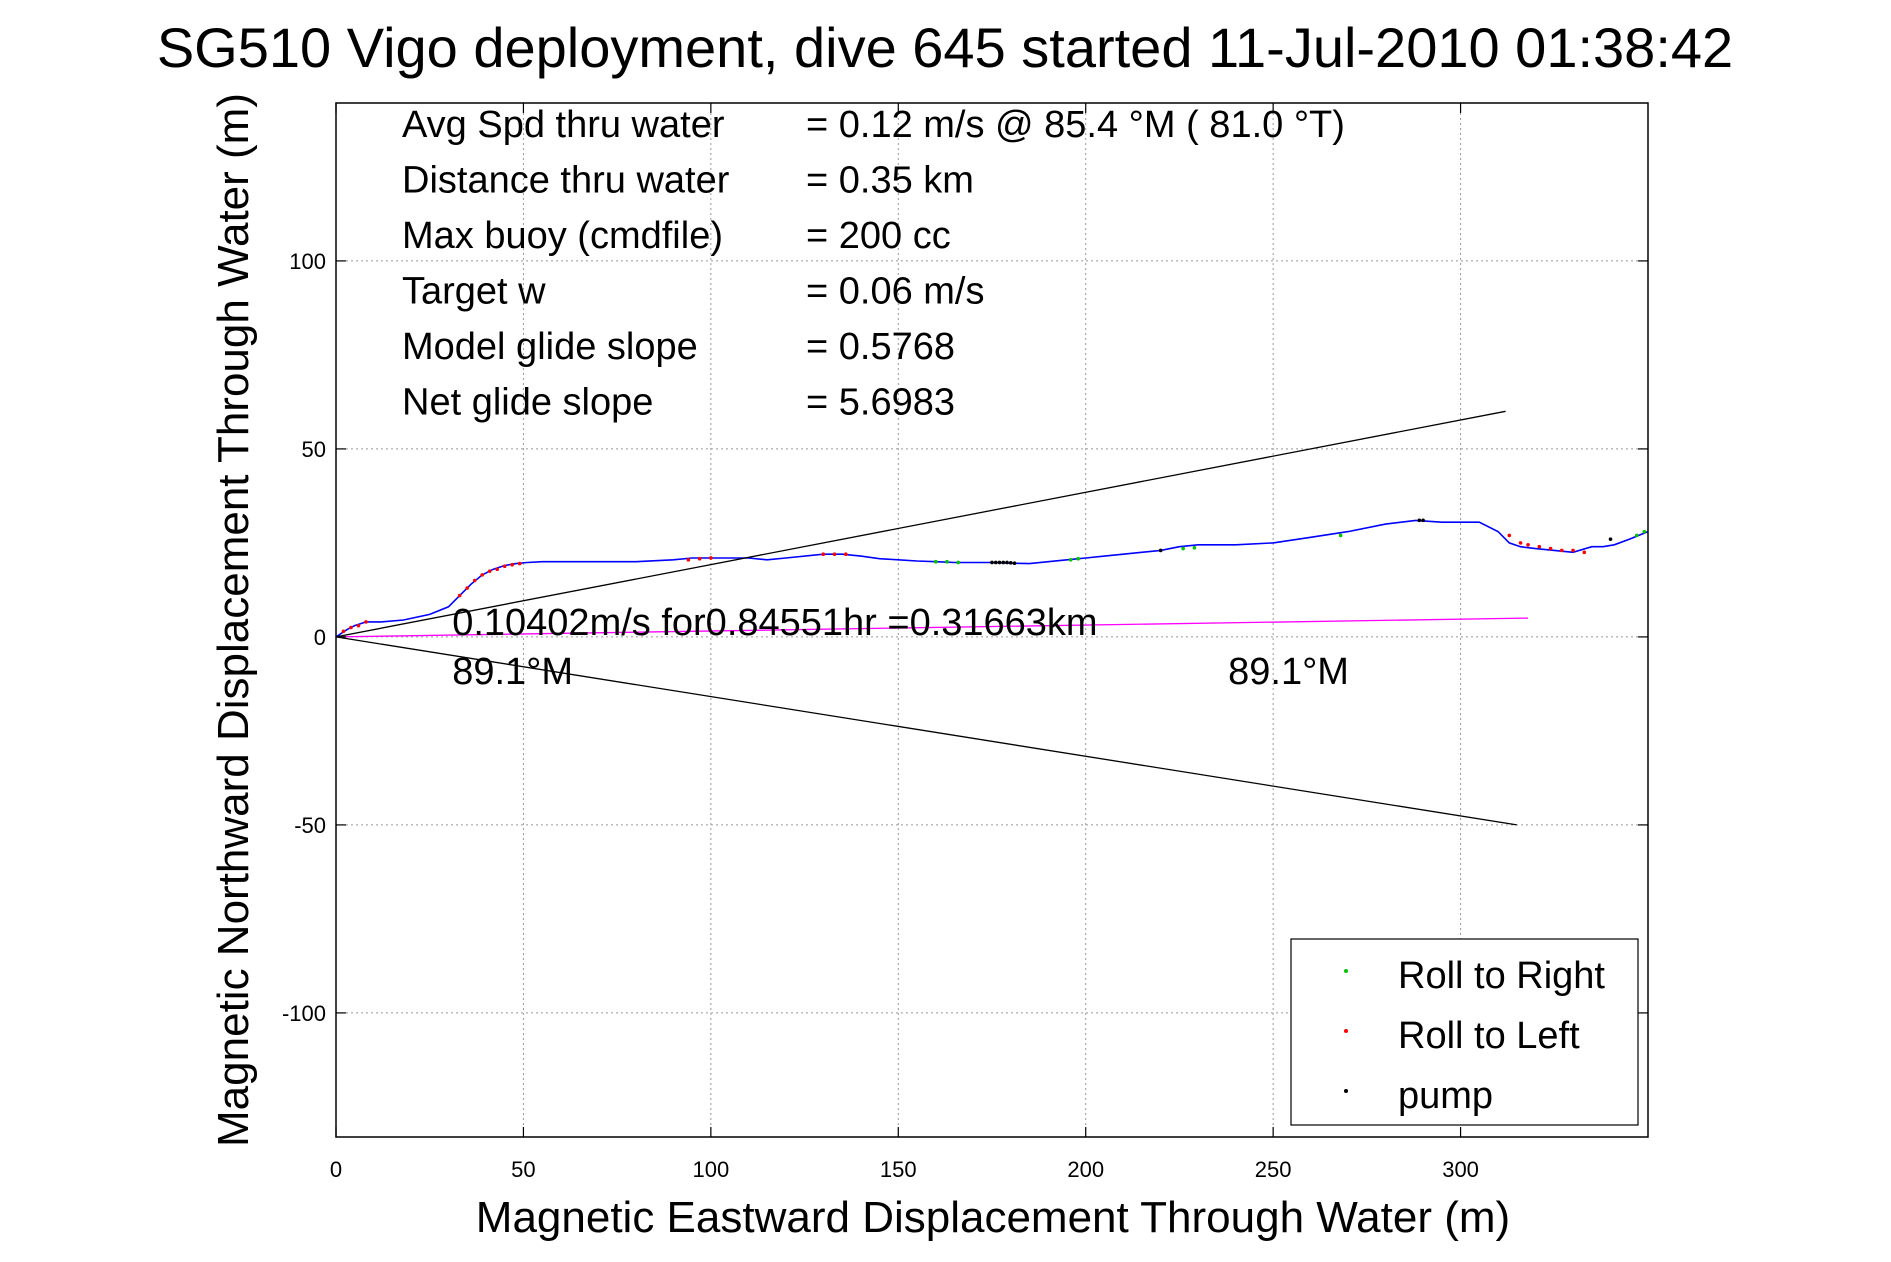 This screenshot has width=1891, height=1262. Describe the element at coordinates (890, 181) in the screenshot. I see `stat-value: = 0.35 km` at that location.